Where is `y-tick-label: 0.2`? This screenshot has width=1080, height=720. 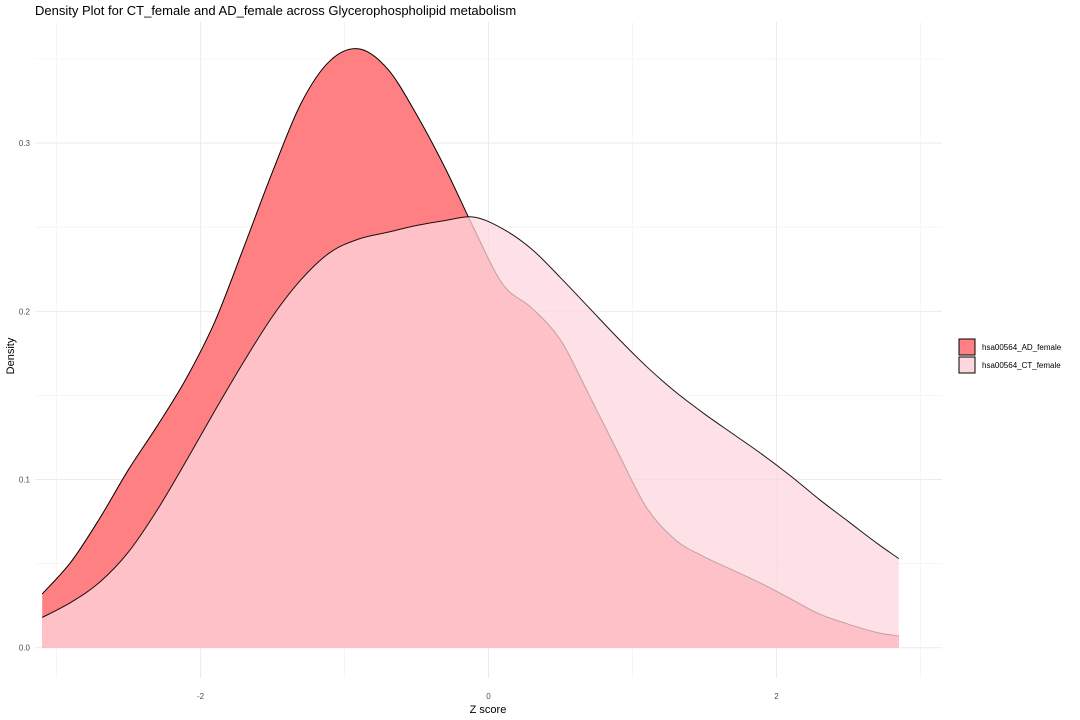
y-tick-label: 0.2 is located at coordinates (25, 311).